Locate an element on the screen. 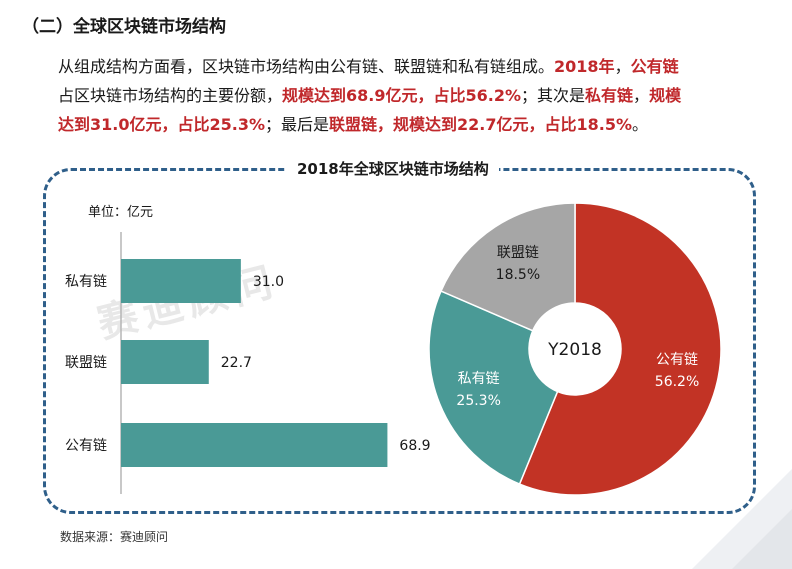 This screenshot has height=569, width=792. paragraph-line-1: 从组成结构方面看，区块链市场结构由公有链、联盟链和私有链组成。2018年，公有链 is located at coordinates (368, 66).